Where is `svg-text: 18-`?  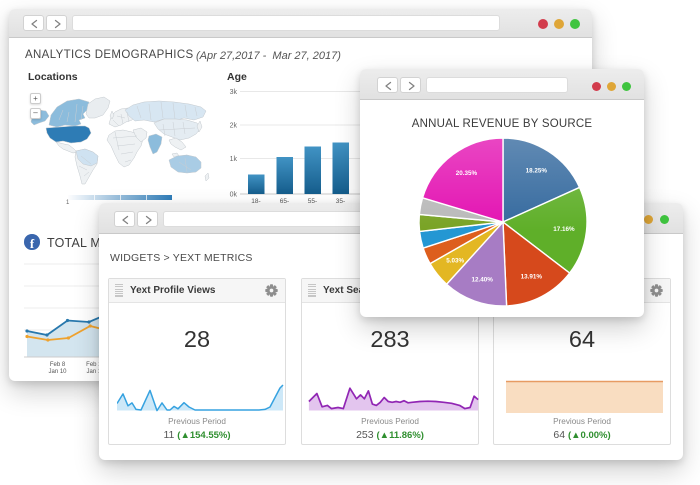
svg-text: 18- is located at coordinates (255, 201).